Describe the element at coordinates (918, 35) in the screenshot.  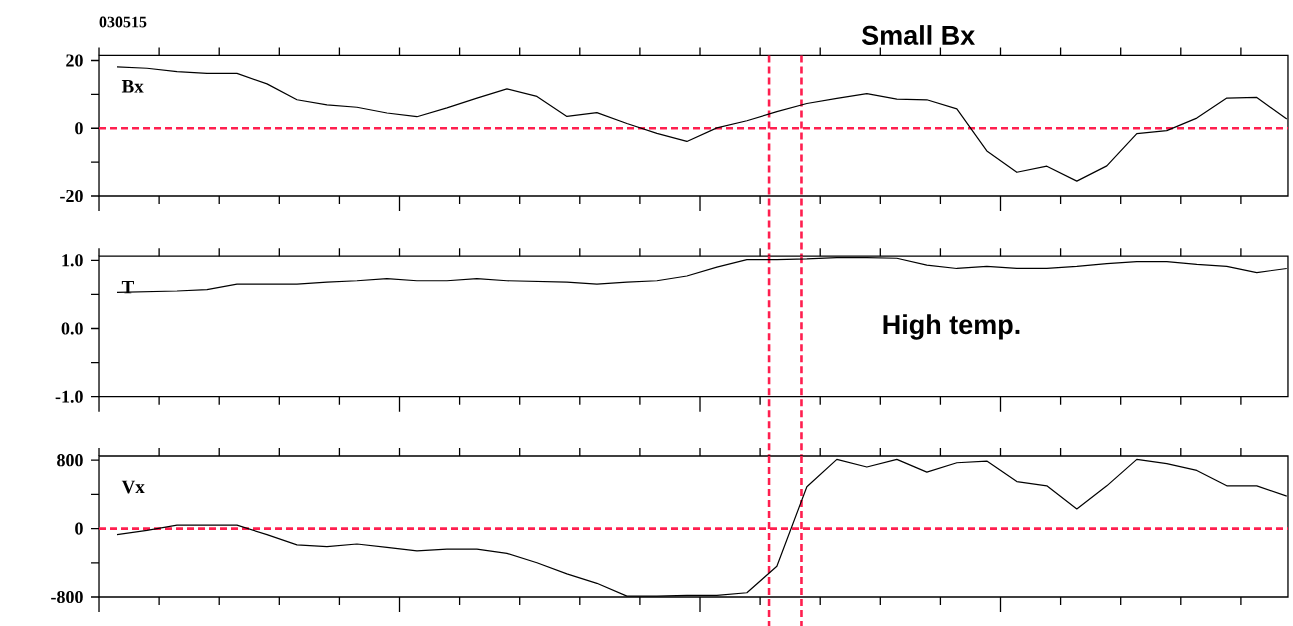
I see `text: Small Bx` at that location.